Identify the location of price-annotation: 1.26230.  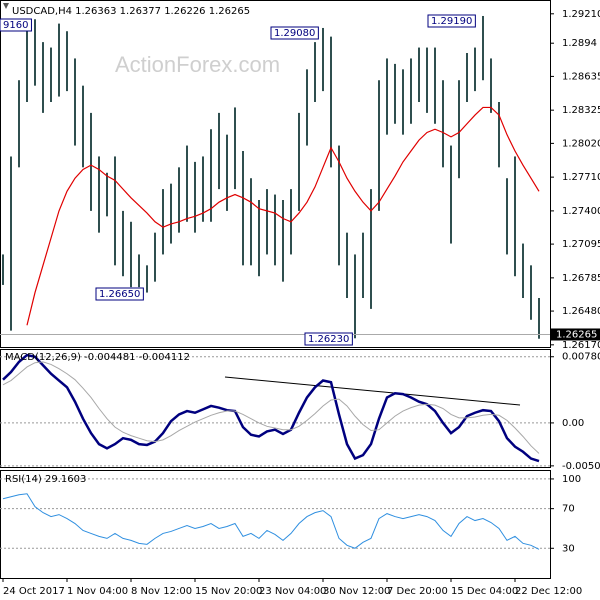
(328, 339).